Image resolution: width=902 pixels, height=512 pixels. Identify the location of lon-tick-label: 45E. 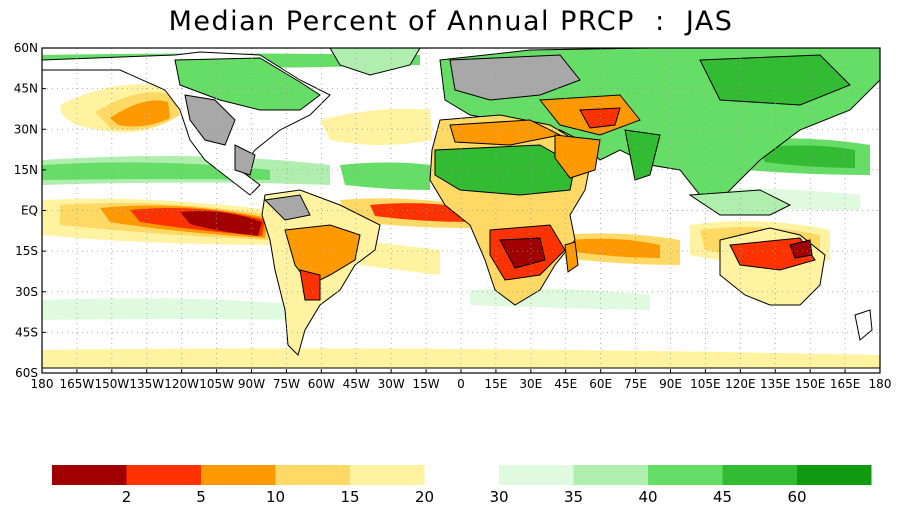
(565, 384).